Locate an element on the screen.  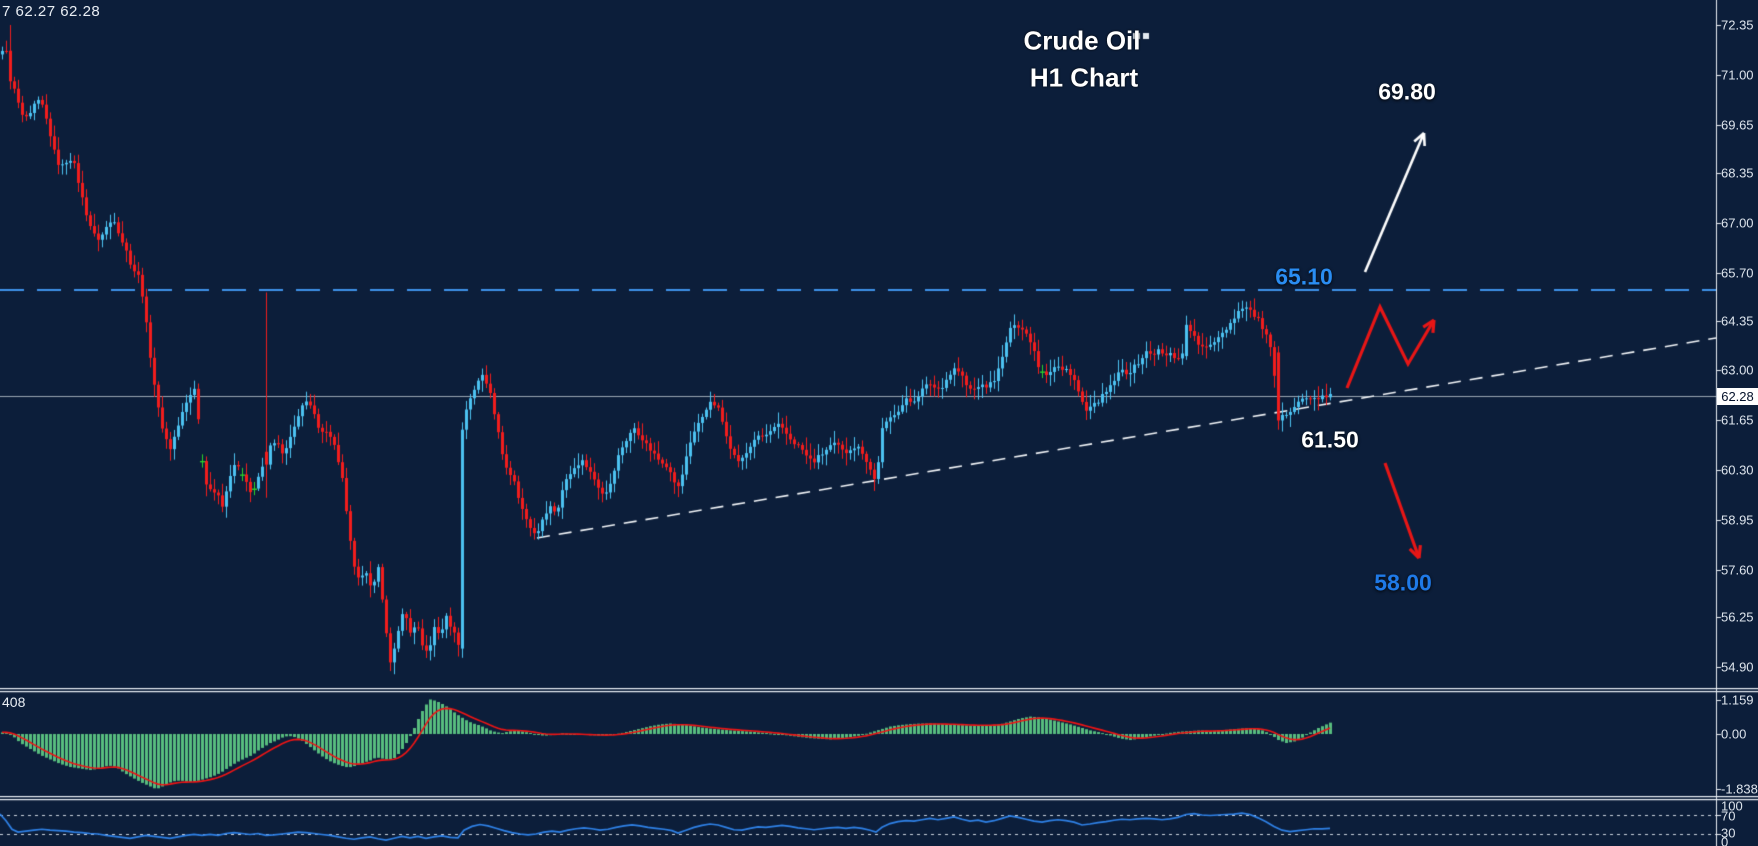
chart-title-line1: Crude Oil is located at coordinates (1082, 40).